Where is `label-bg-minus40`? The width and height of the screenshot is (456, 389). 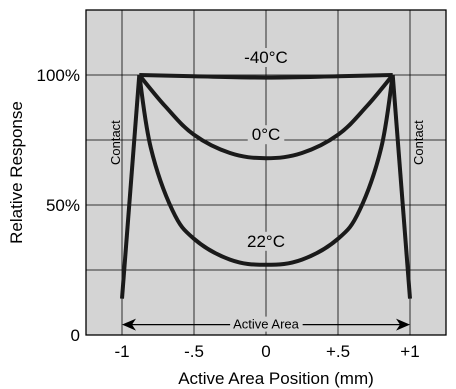
label-bg-minus40 is located at coordinates (266, 57).